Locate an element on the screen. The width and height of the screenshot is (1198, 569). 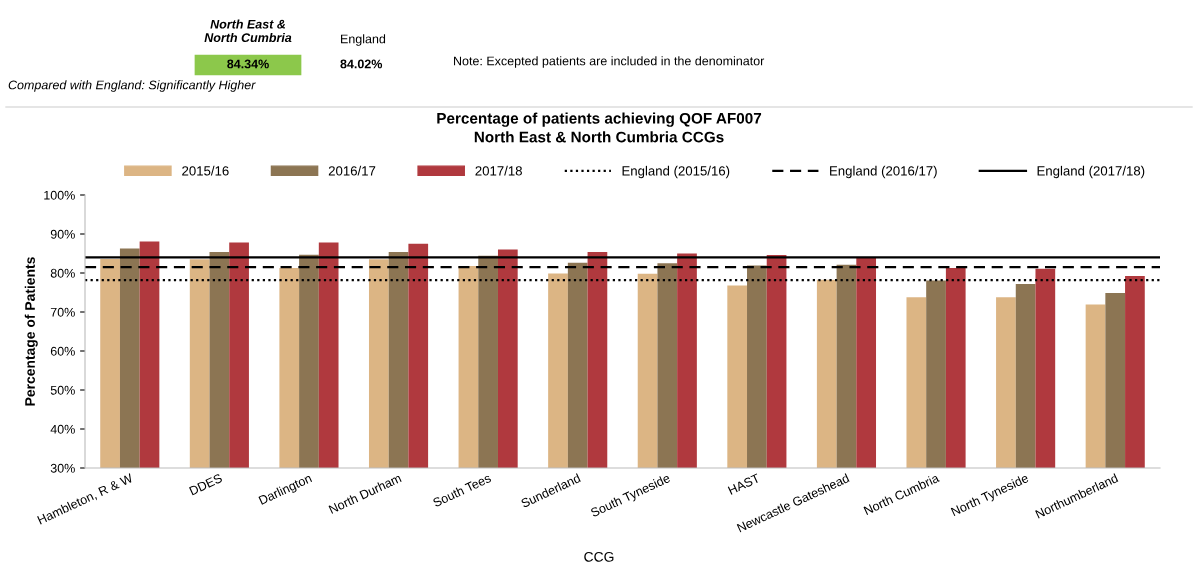
x-tick-label: South Tees is located at coordinates (462, 490).